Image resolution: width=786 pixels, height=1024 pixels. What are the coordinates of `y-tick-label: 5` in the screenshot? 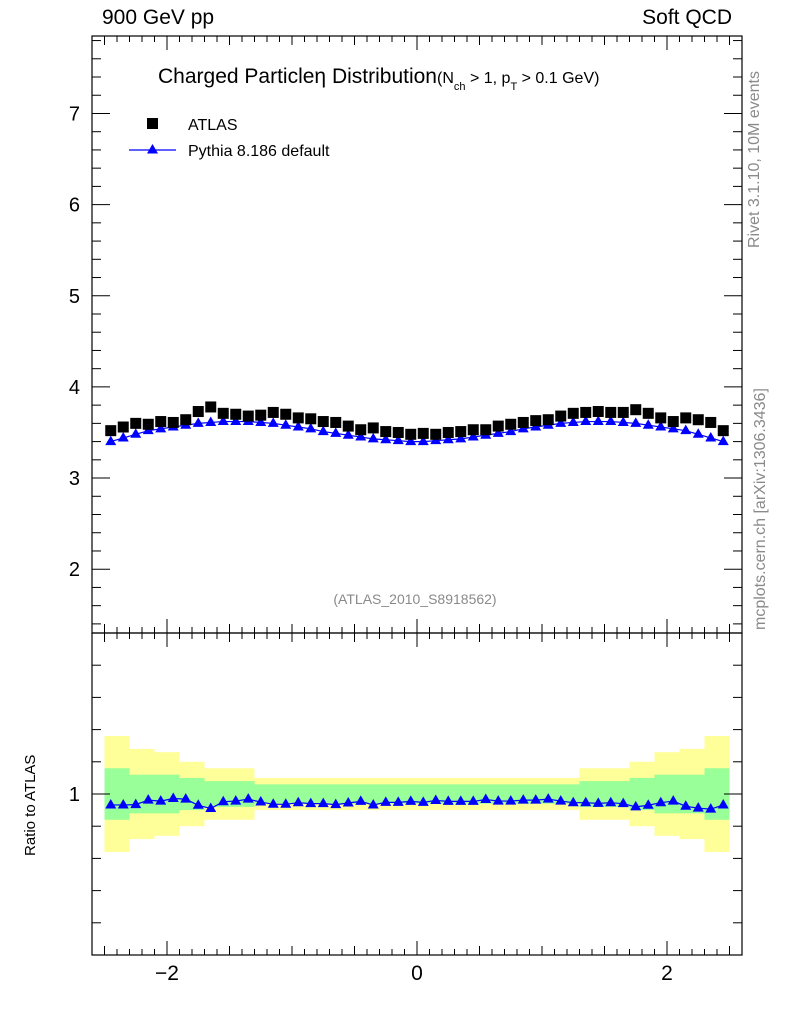 It's located at (74, 297).